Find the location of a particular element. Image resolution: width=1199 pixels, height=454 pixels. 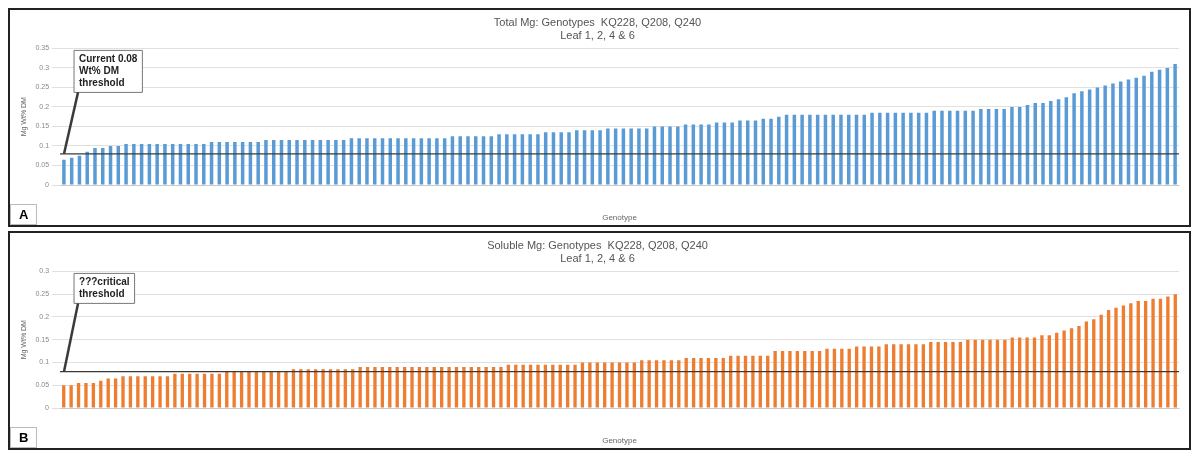

text: B is located at coordinates (24, 437).